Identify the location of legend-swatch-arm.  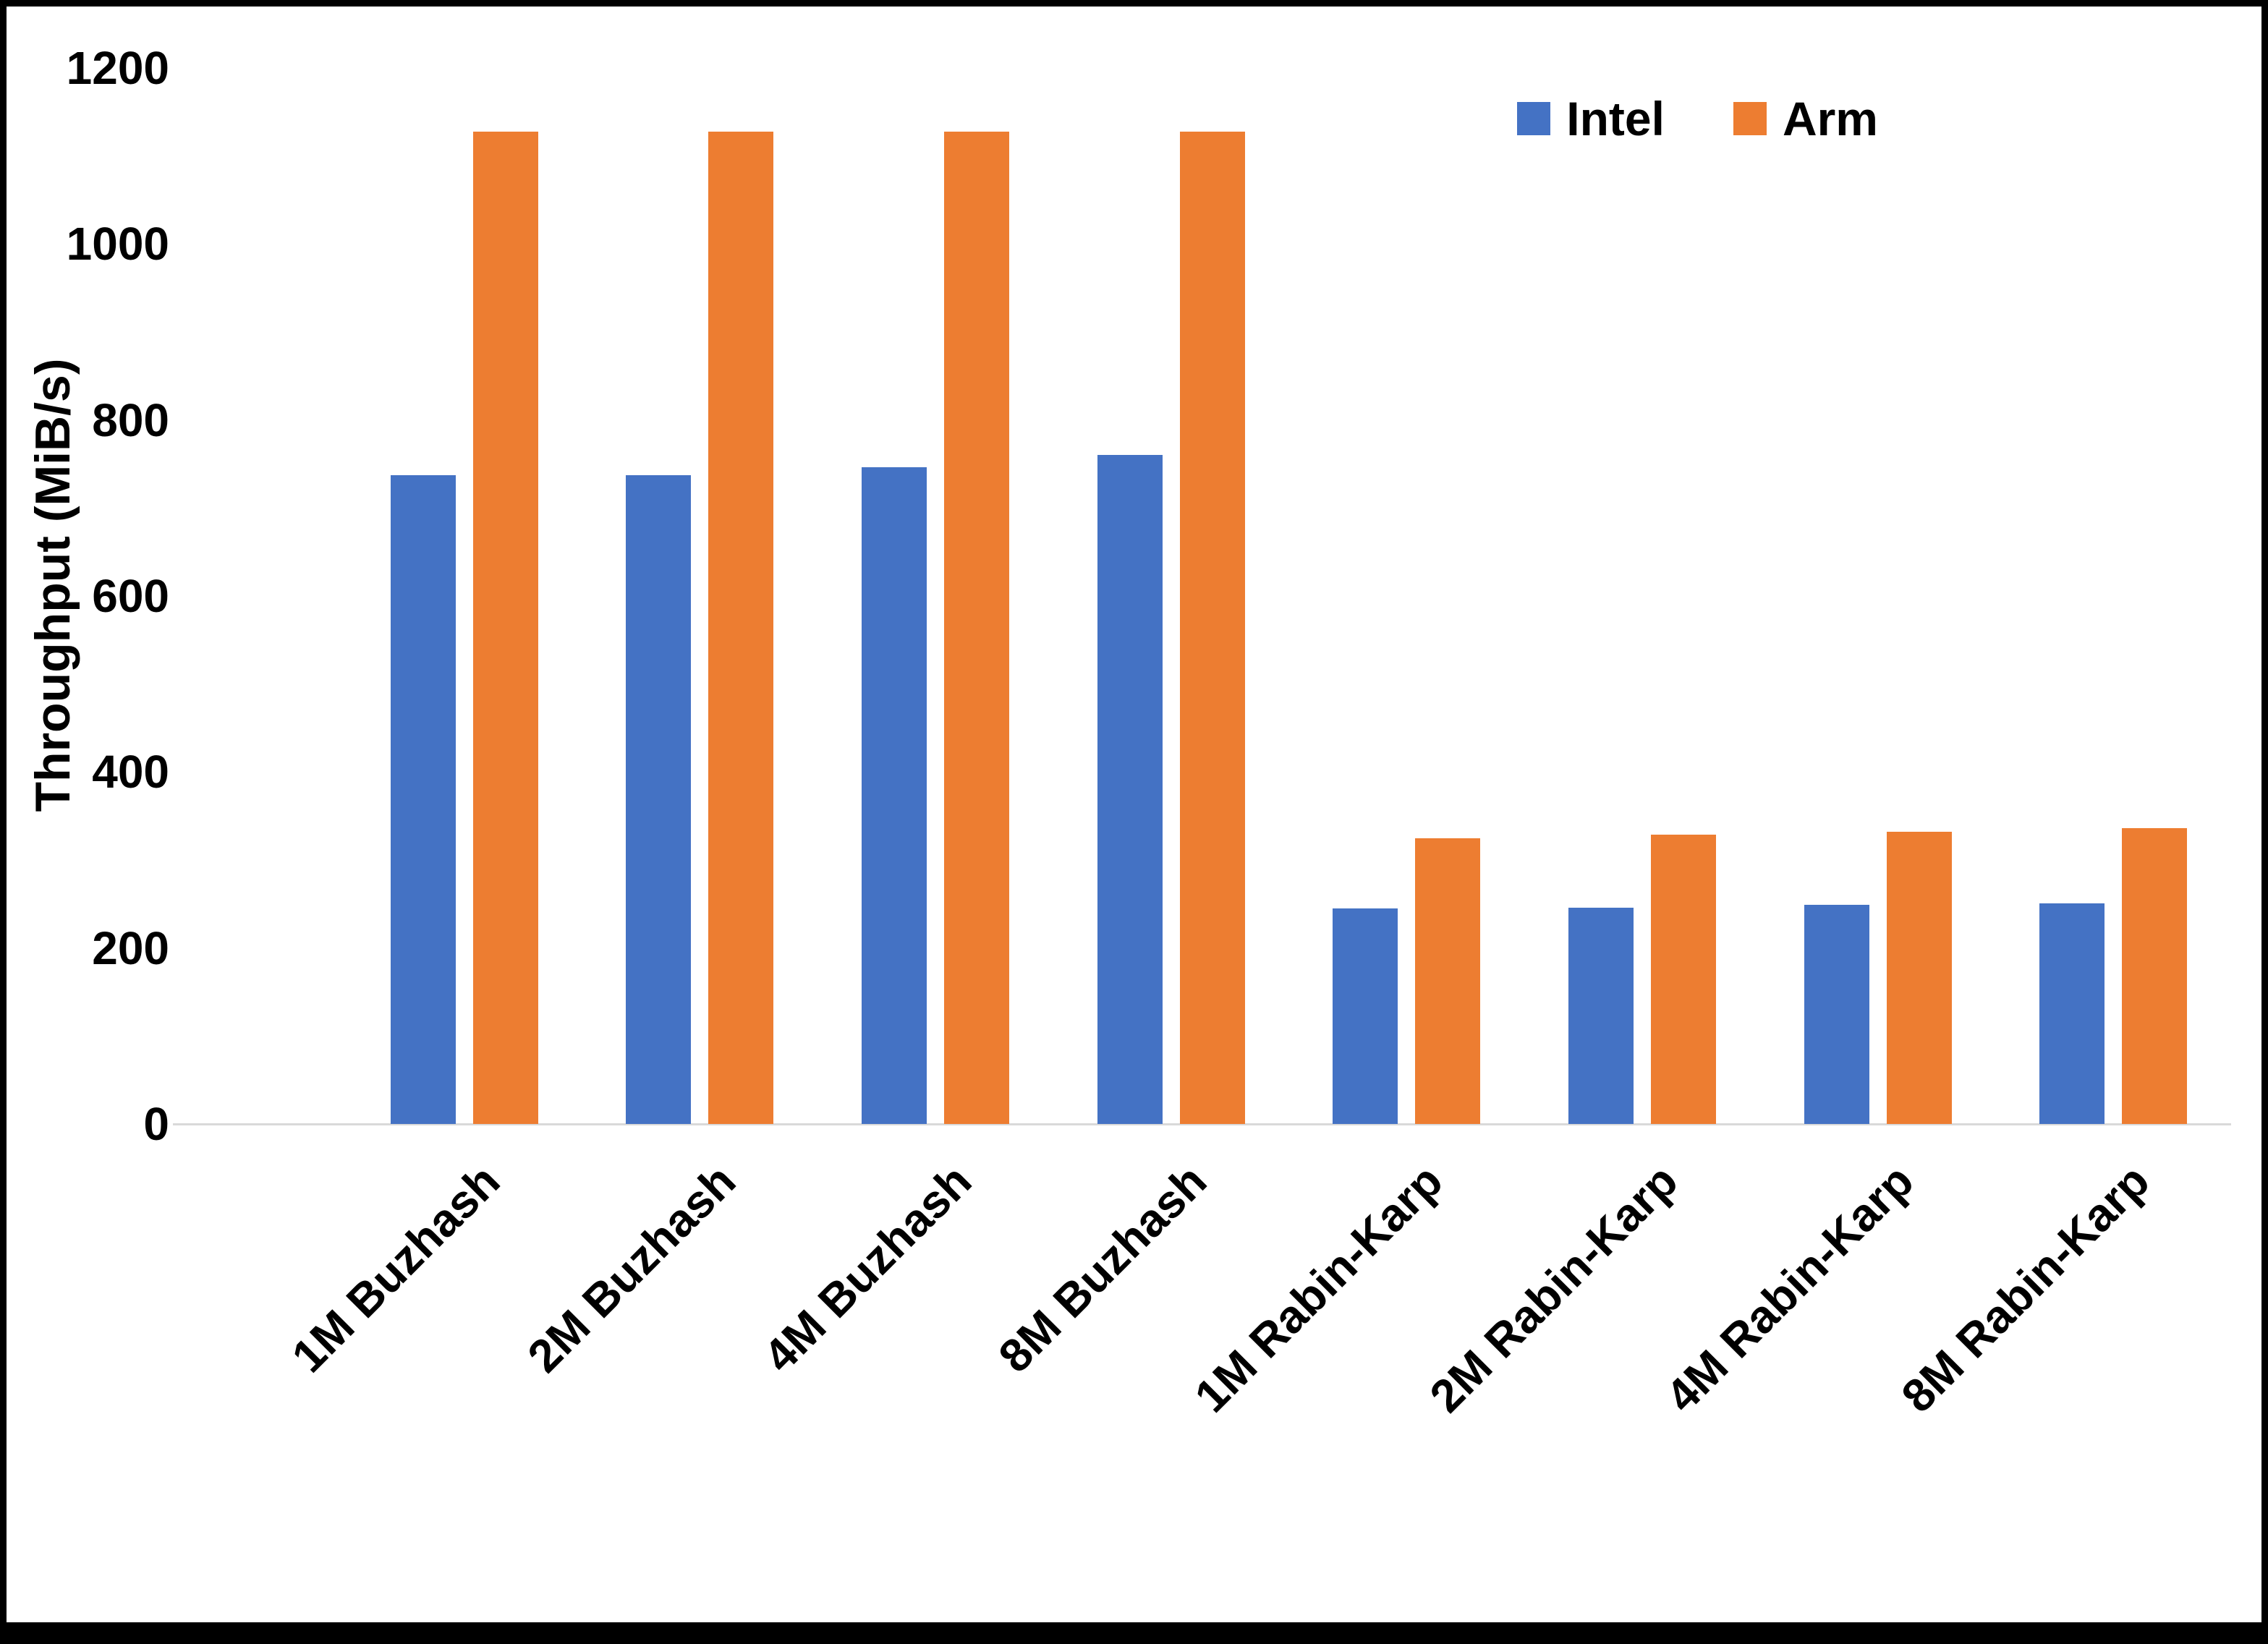
(1750, 118).